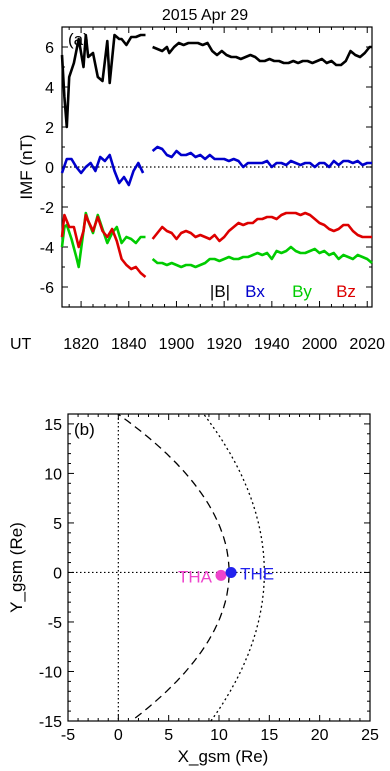  What do you see at coordinates (78, 39) in the screenshot?
I see `panel-a-label: (a)` at bounding box center [78, 39].